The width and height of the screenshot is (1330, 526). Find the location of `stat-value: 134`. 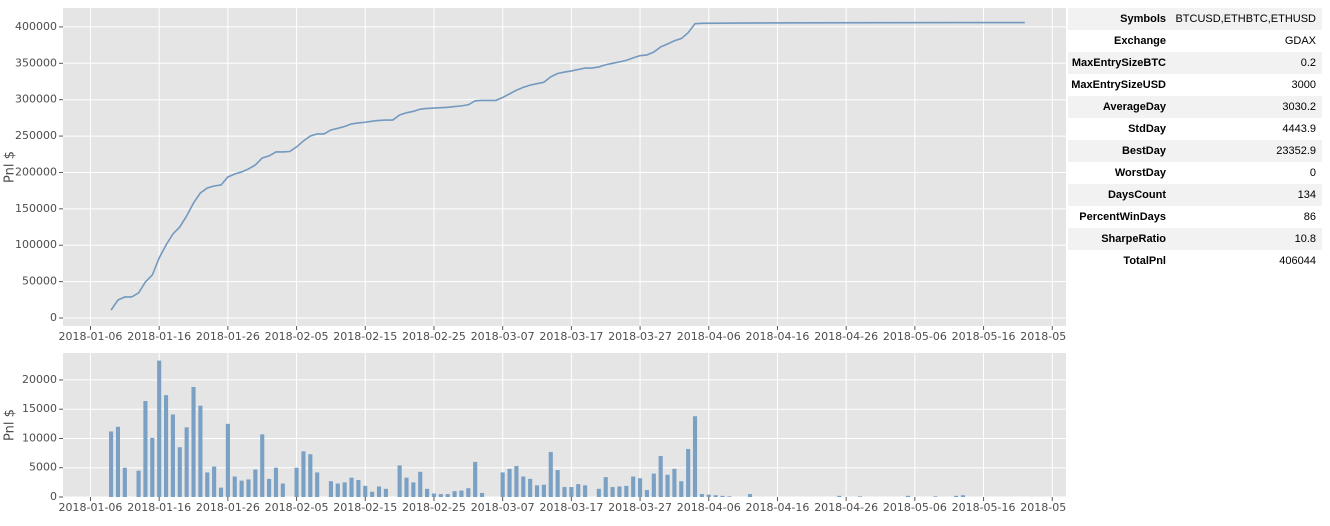

stat-value: 134 is located at coordinates (1306, 195).